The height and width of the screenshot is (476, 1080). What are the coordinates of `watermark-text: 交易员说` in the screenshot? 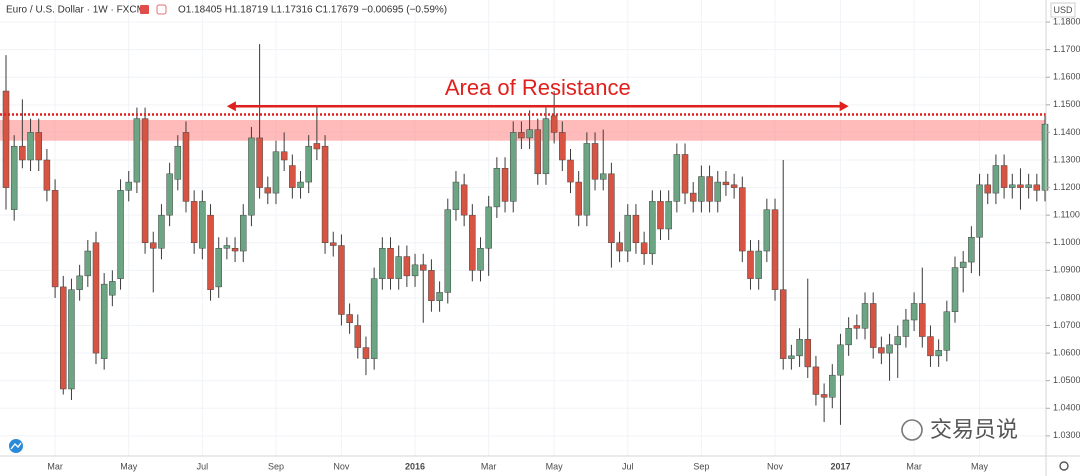 It's located at (974, 429).